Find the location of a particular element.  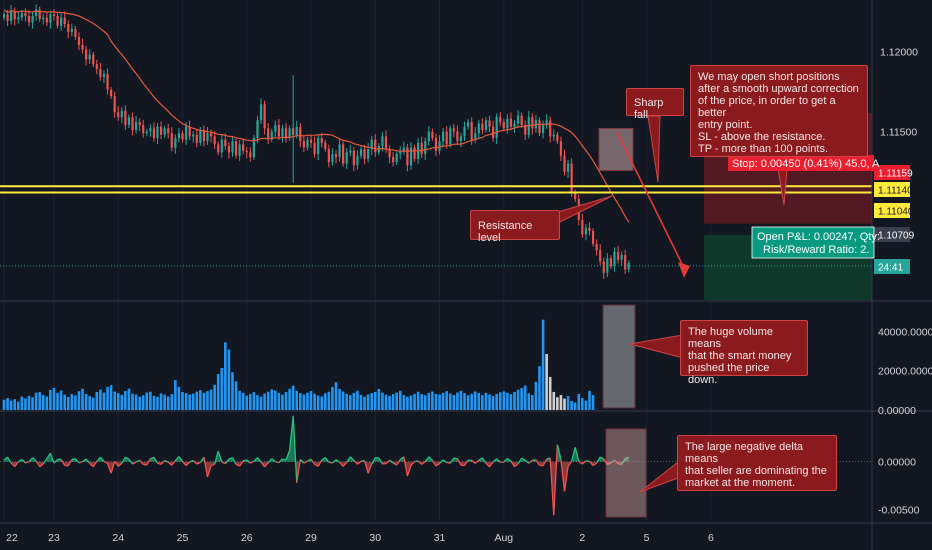

delta-tick-label: -0.00500 is located at coordinates (899, 511).